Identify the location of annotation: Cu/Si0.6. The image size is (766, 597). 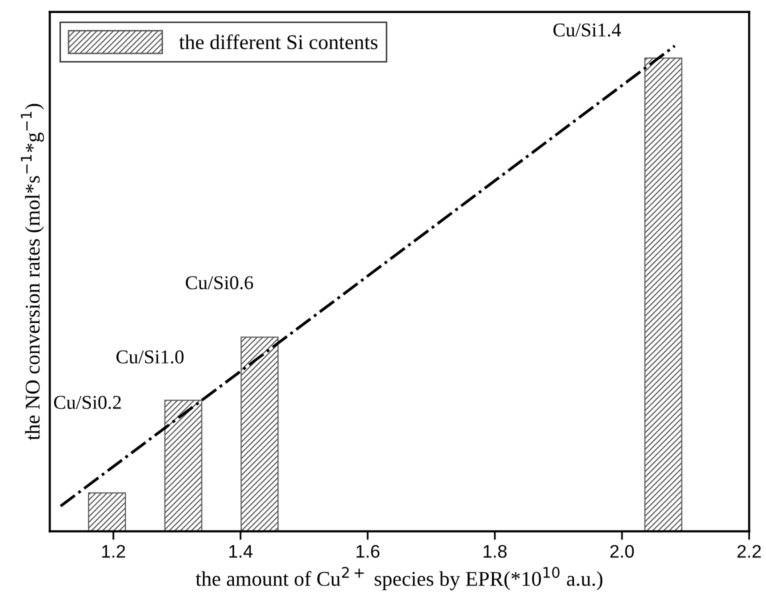
(220, 283).